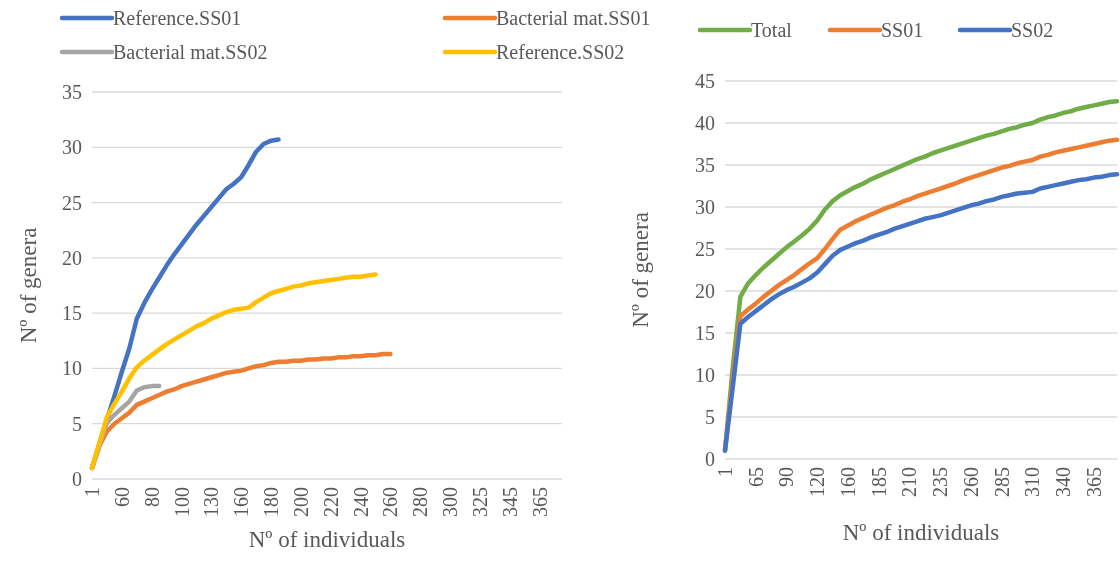  I want to click on x-tick-label: 310, so click(1032, 482).